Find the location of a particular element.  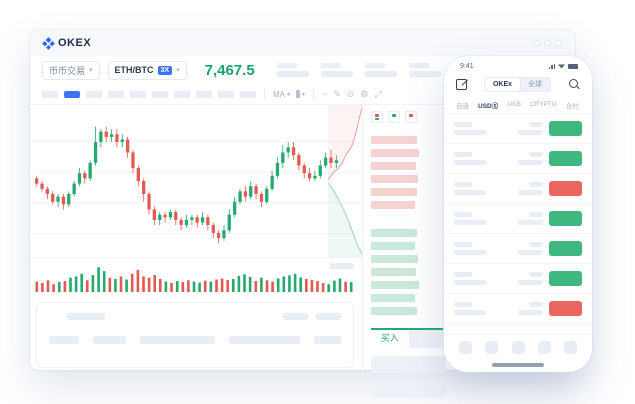

search-icon is located at coordinates (574, 84).